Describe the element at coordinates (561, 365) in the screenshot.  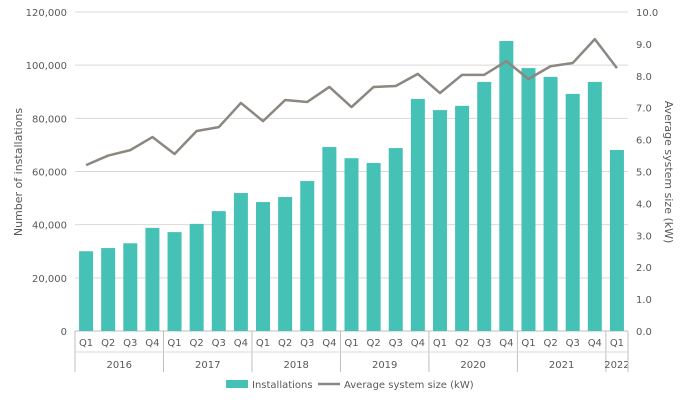
I see `year-label: 2021` at that location.